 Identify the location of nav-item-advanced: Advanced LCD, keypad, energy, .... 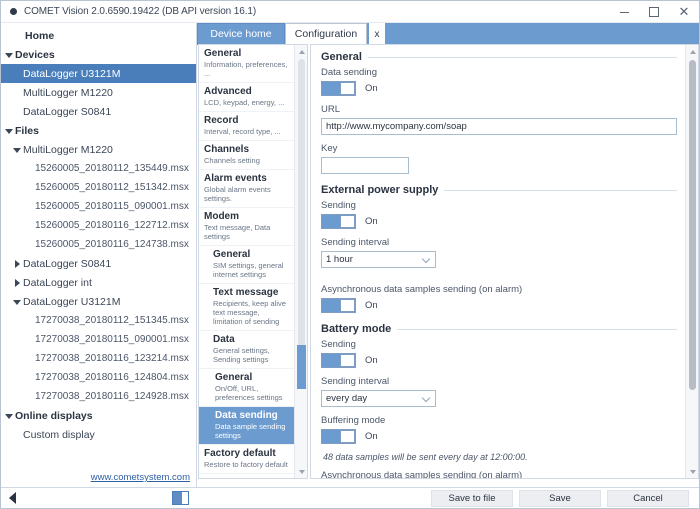
(247, 97).